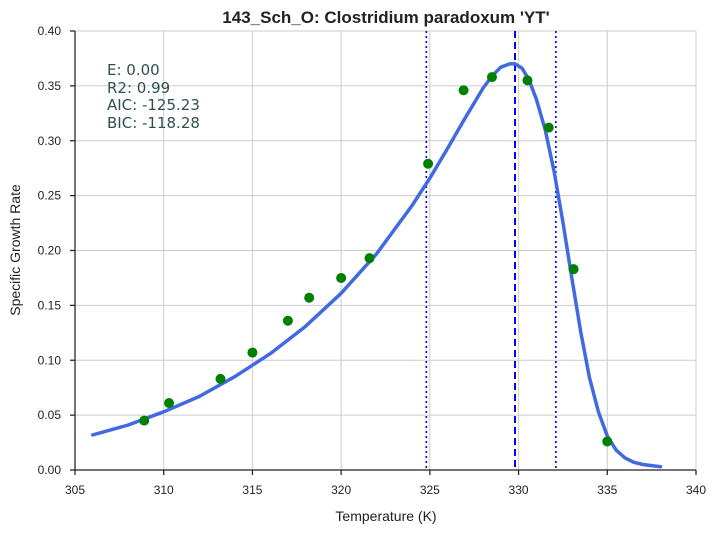  Describe the element at coordinates (164, 490) in the screenshot. I see `x-tick-label: 310` at that location.